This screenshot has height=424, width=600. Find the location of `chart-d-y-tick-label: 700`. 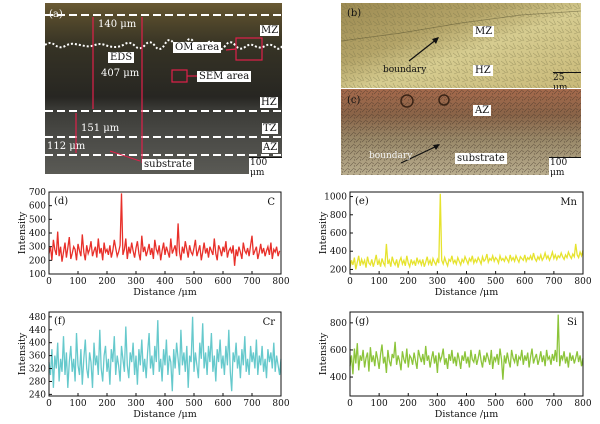

chart-d-y-tick-label: 700 is located at coordinates (37, 193).